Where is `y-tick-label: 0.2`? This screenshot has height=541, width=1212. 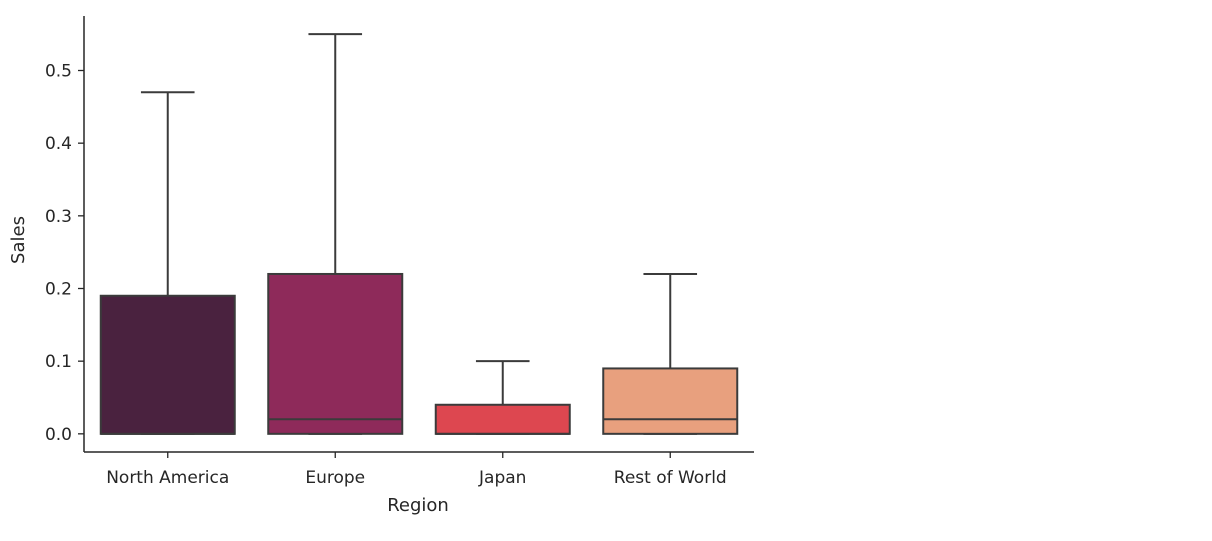 y-tick-label: 0.2 is located at coordinates (58, 290).